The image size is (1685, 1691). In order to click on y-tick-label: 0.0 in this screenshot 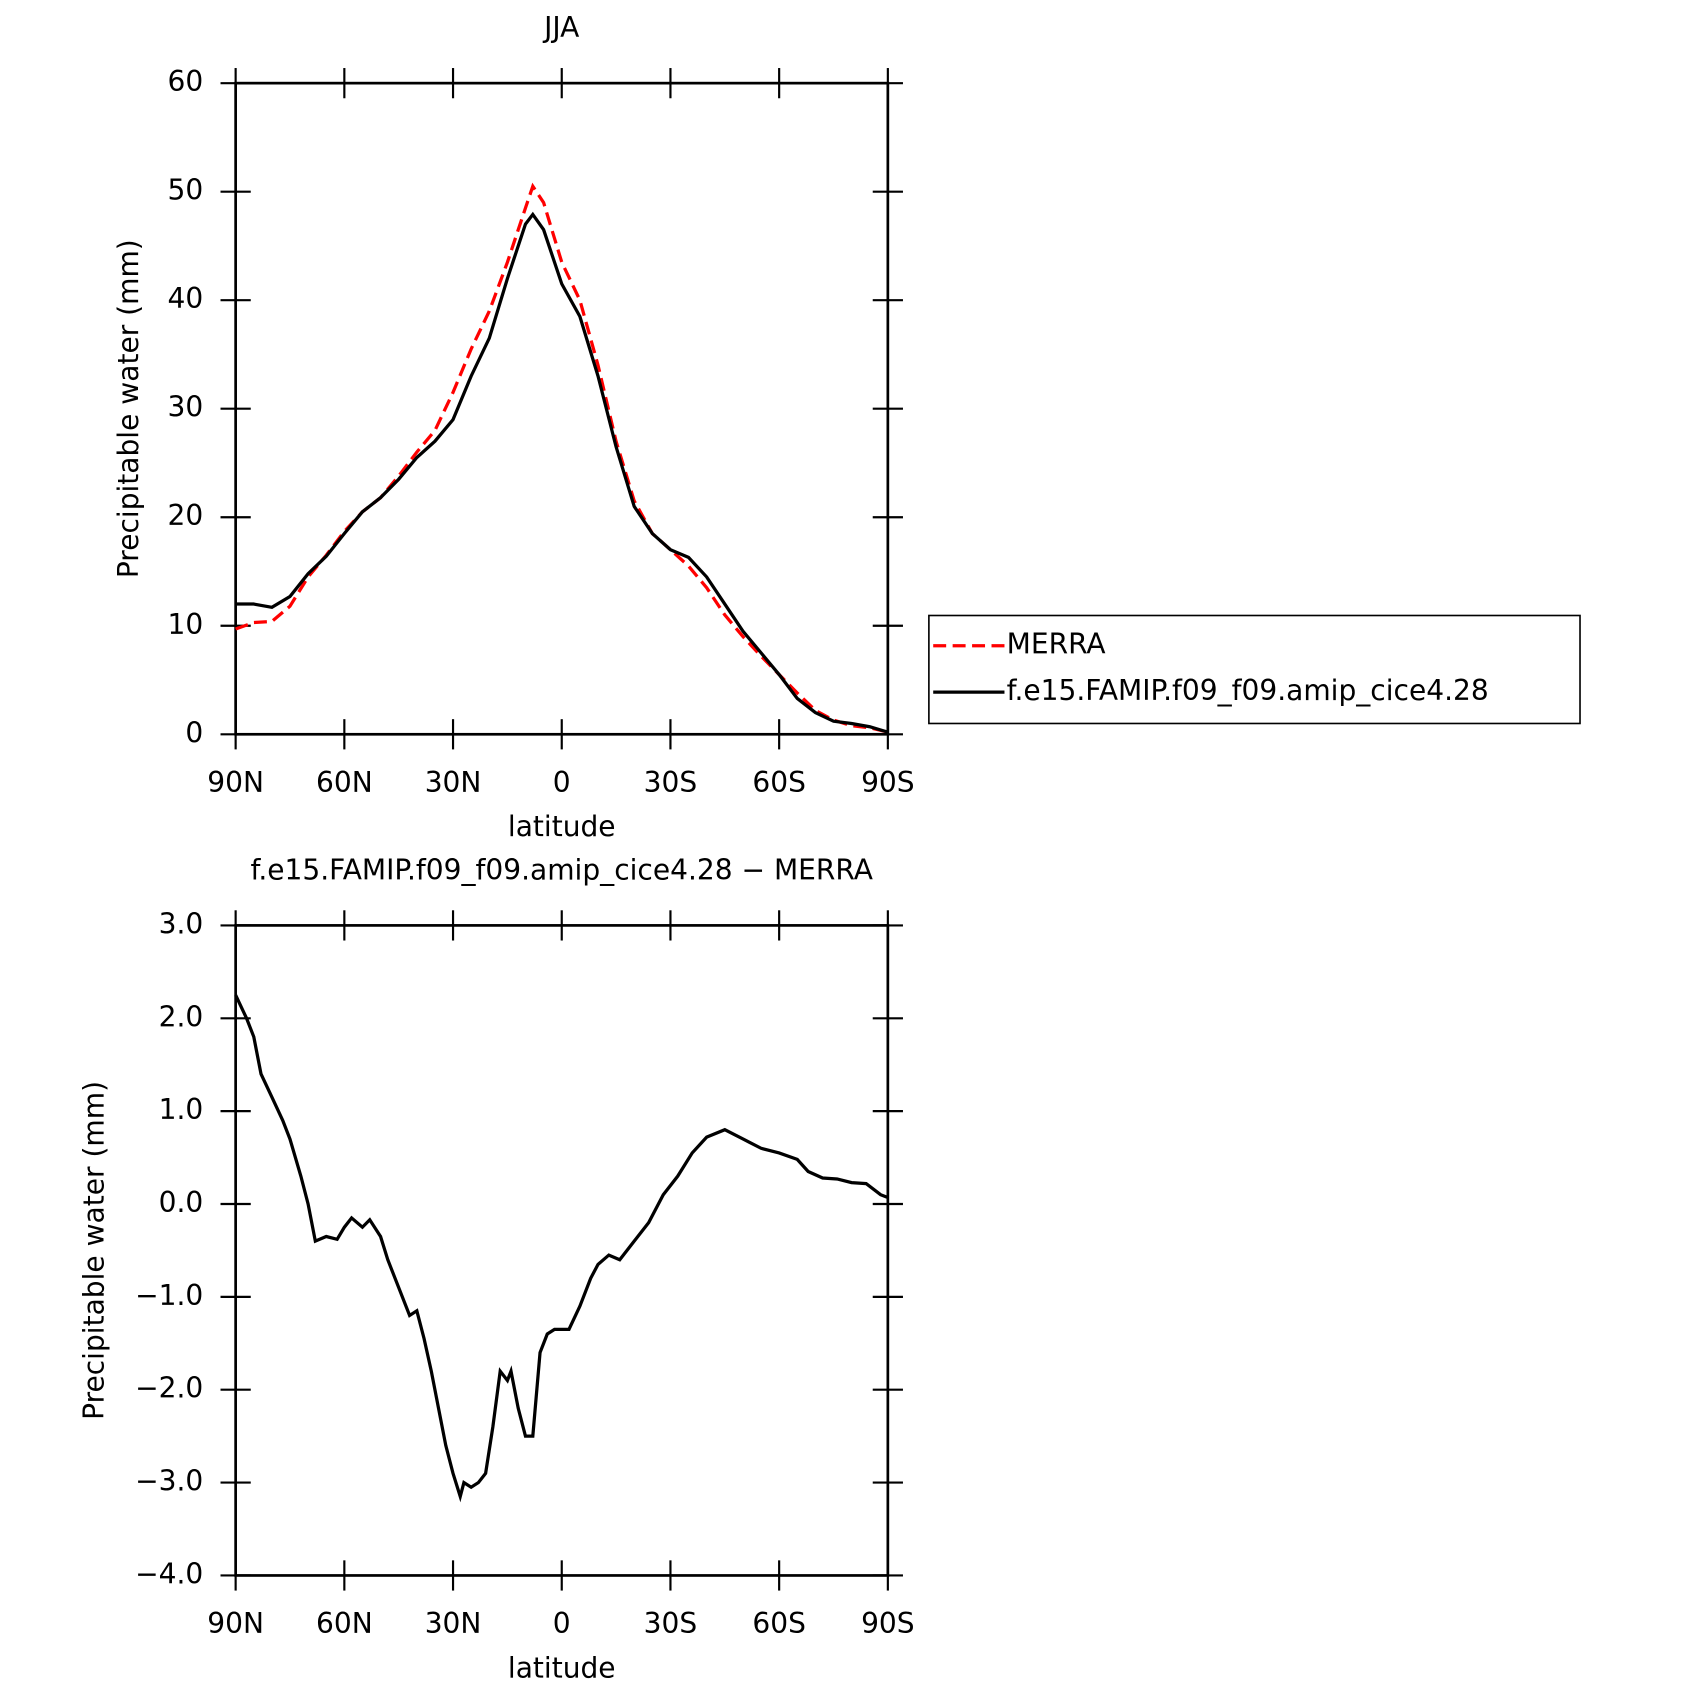, I will do `click(181, 1202)`.